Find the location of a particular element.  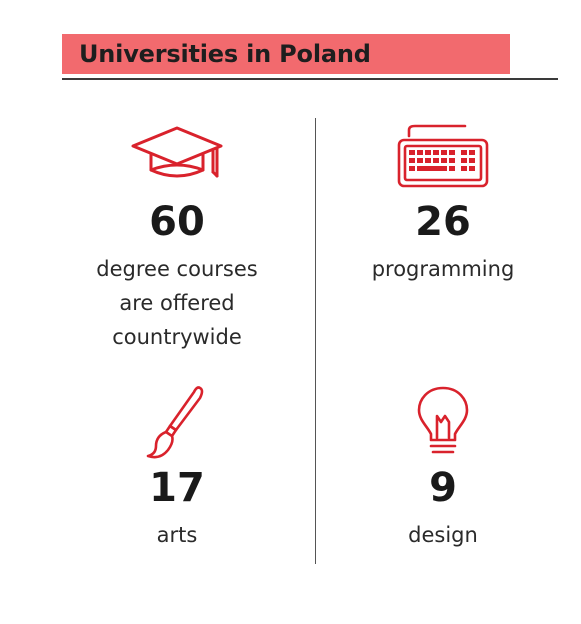

stat-arts: 17 arts is located at coordinates (177, 468).